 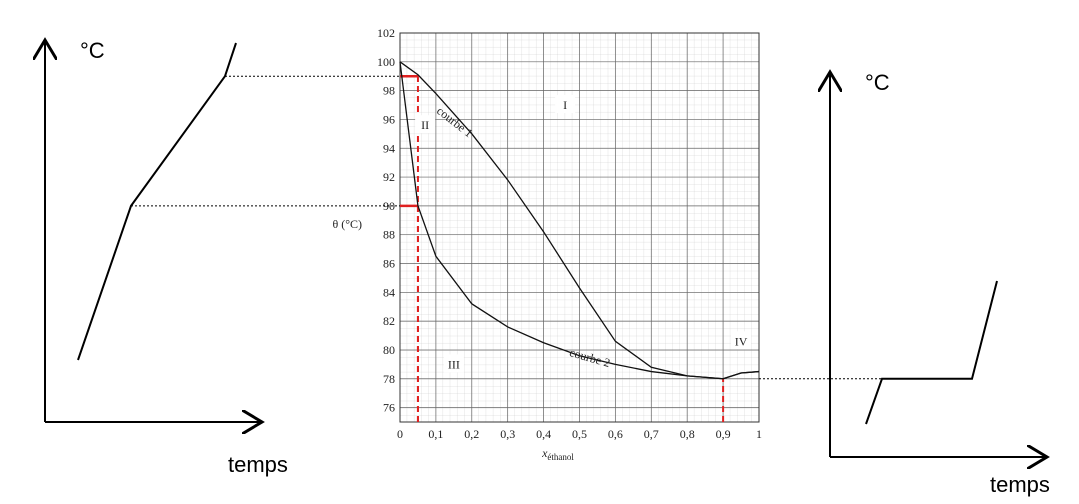 I want to click on y-tick-label: 78, so click(x=389, y=379).